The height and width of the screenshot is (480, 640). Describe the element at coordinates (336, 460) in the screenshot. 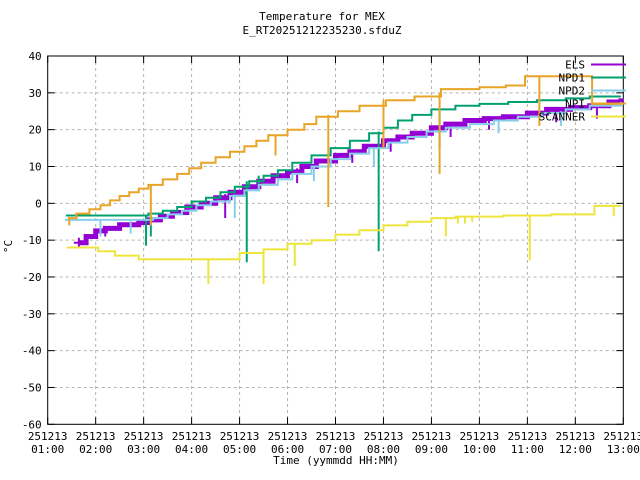

I see `x-axis-label: Time (yymmdd HH:MM)` at that location.